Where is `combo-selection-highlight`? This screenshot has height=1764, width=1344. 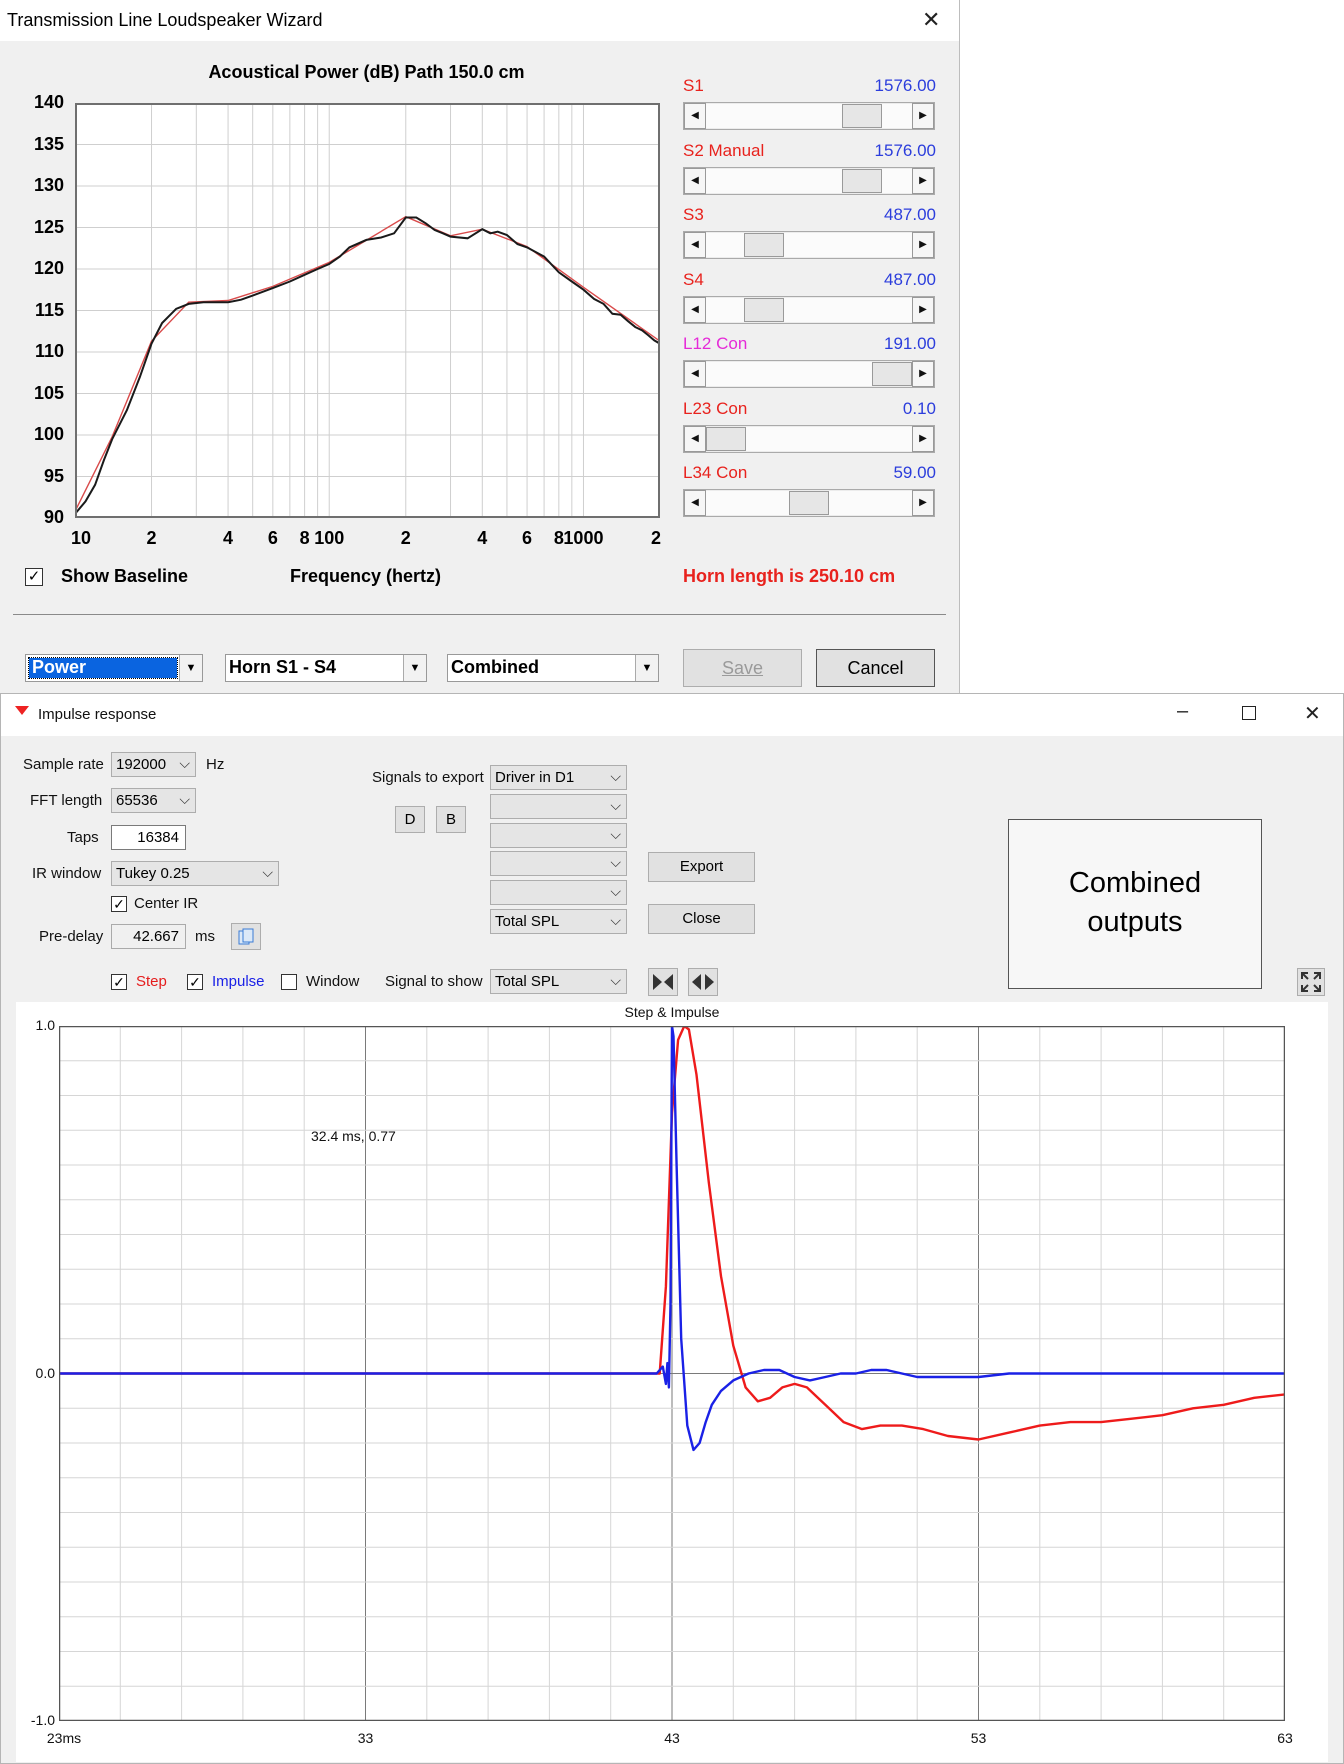 combo-selection-highlight is located at coordinates (103, 668).